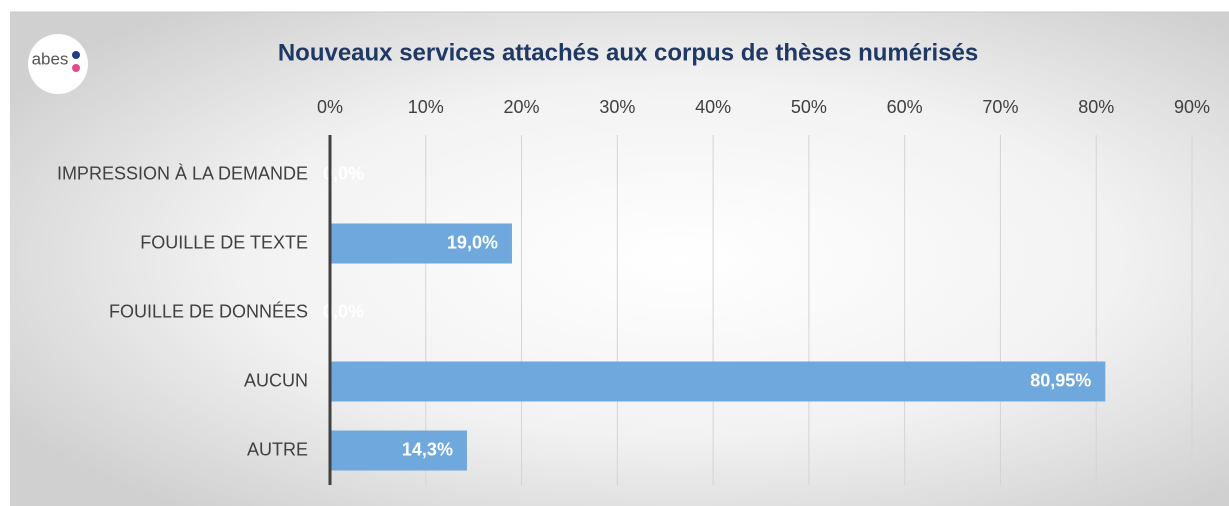  I want to click on y-tick-label: AUTRE, so click(277, 449).